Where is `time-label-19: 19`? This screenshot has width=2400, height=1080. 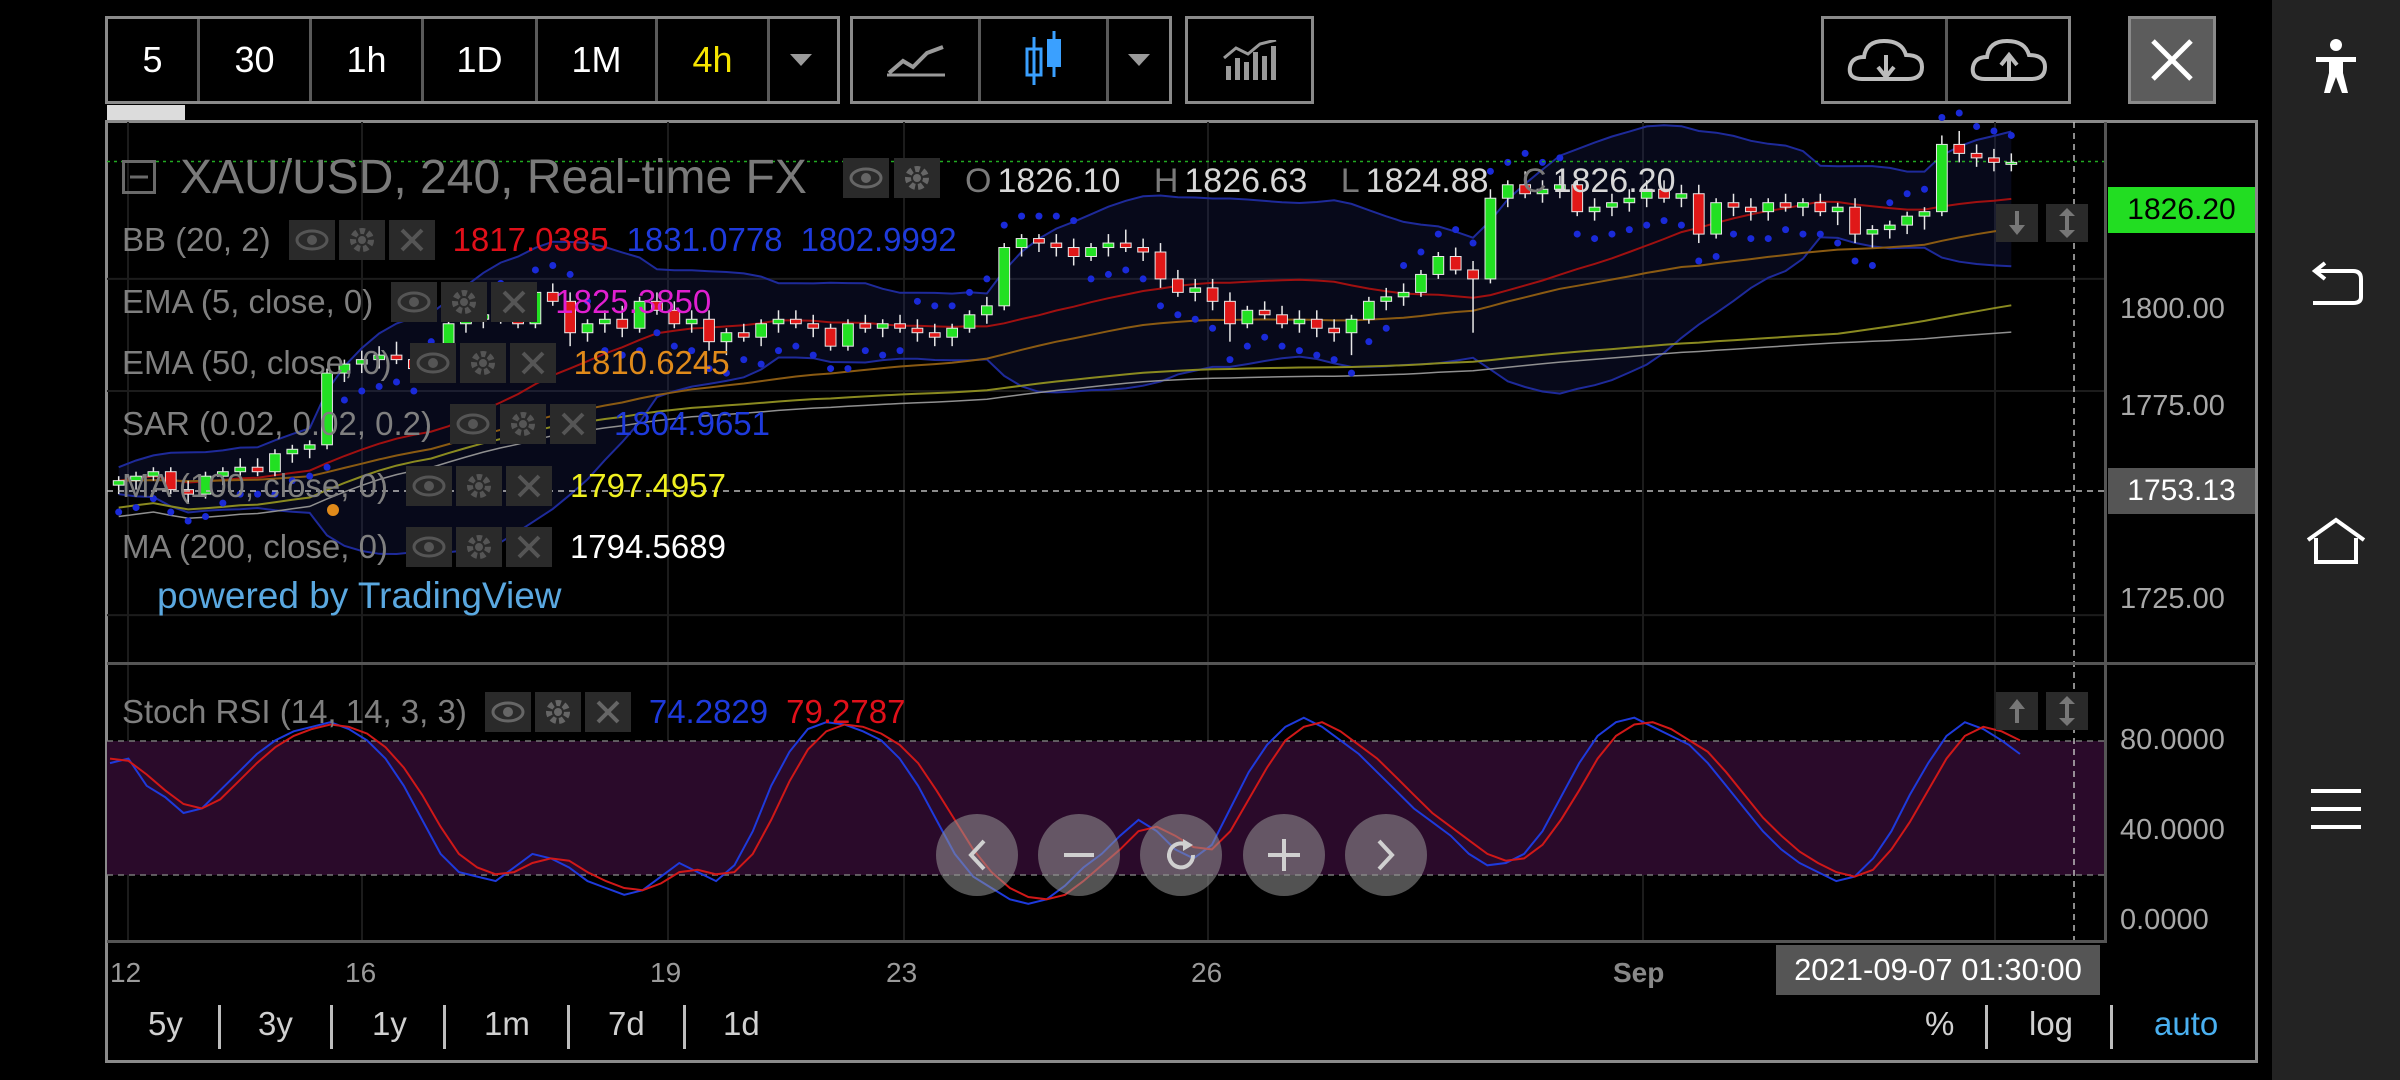
time-label-19: 19 is located at coordinates (666, 972).